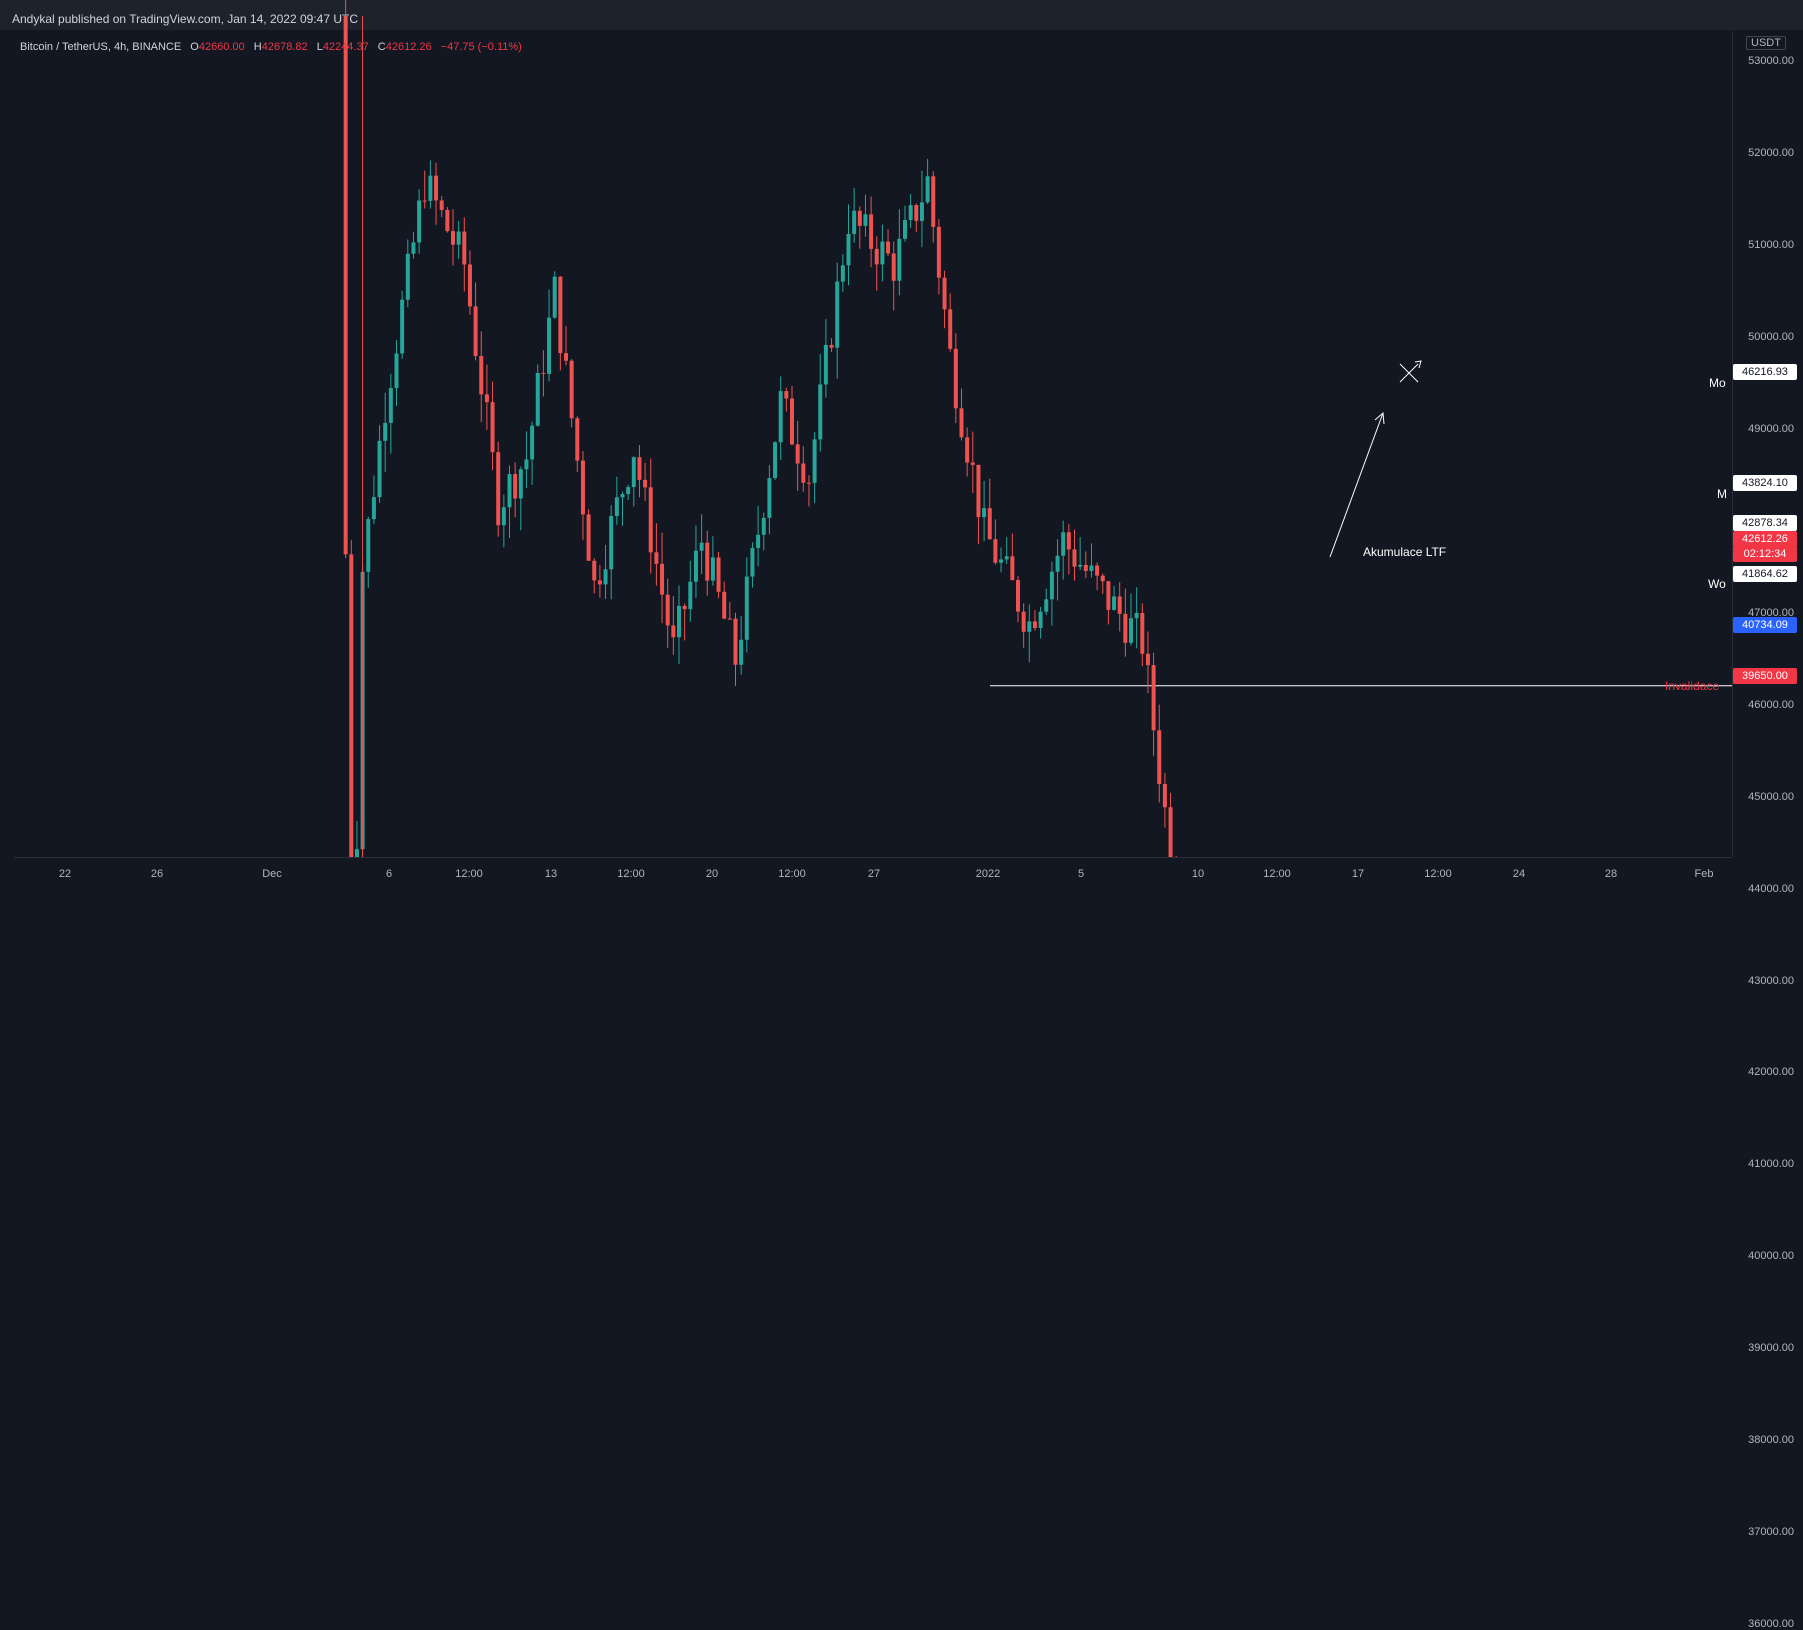 The height and width of the screenshot is (1630, 1803). Describe the element at coordinates (101, 47) in the screenshot. I see `symbol-title: Bitcoin / TetherUS, 4h, BINANCE` at that location.